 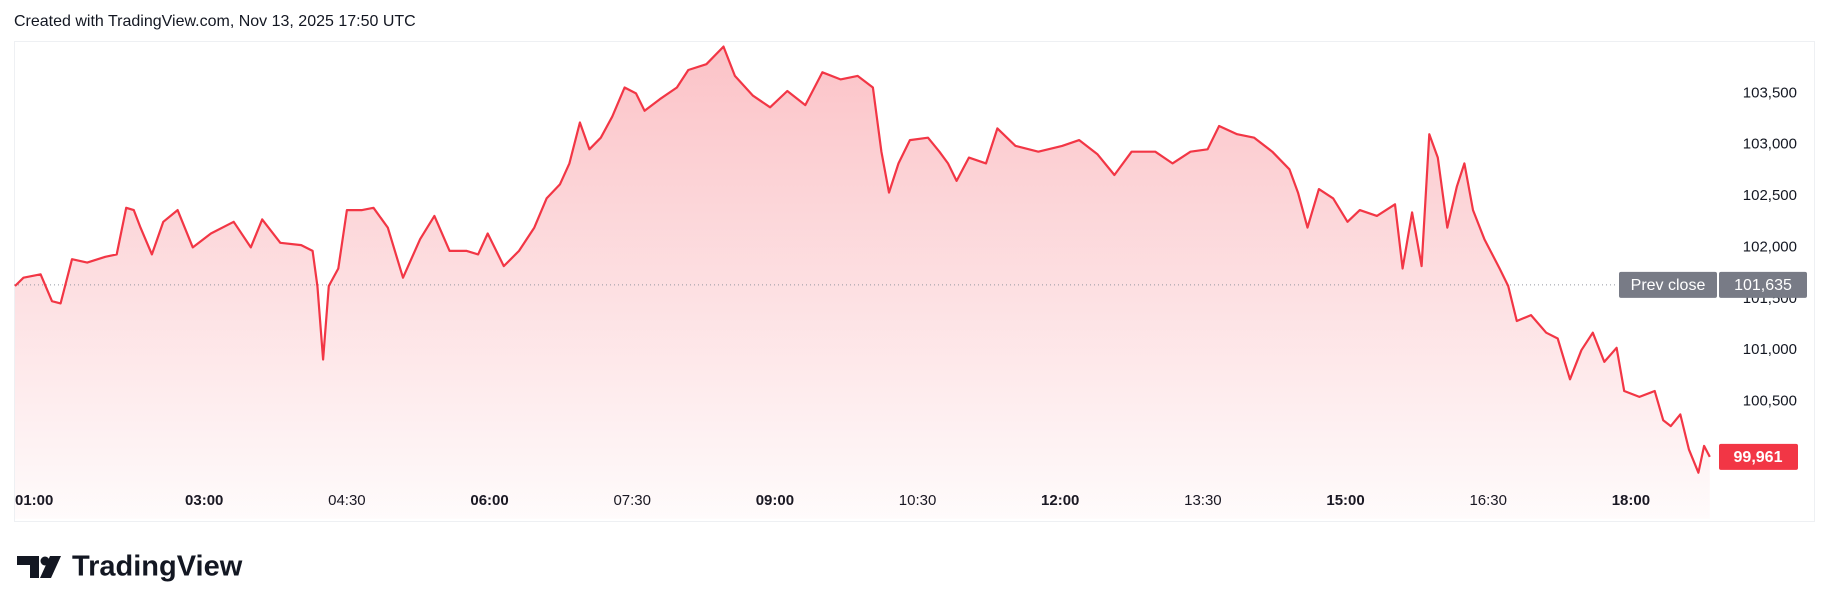 I want to click on prev-close-badge, so click(x=1668, y=284).